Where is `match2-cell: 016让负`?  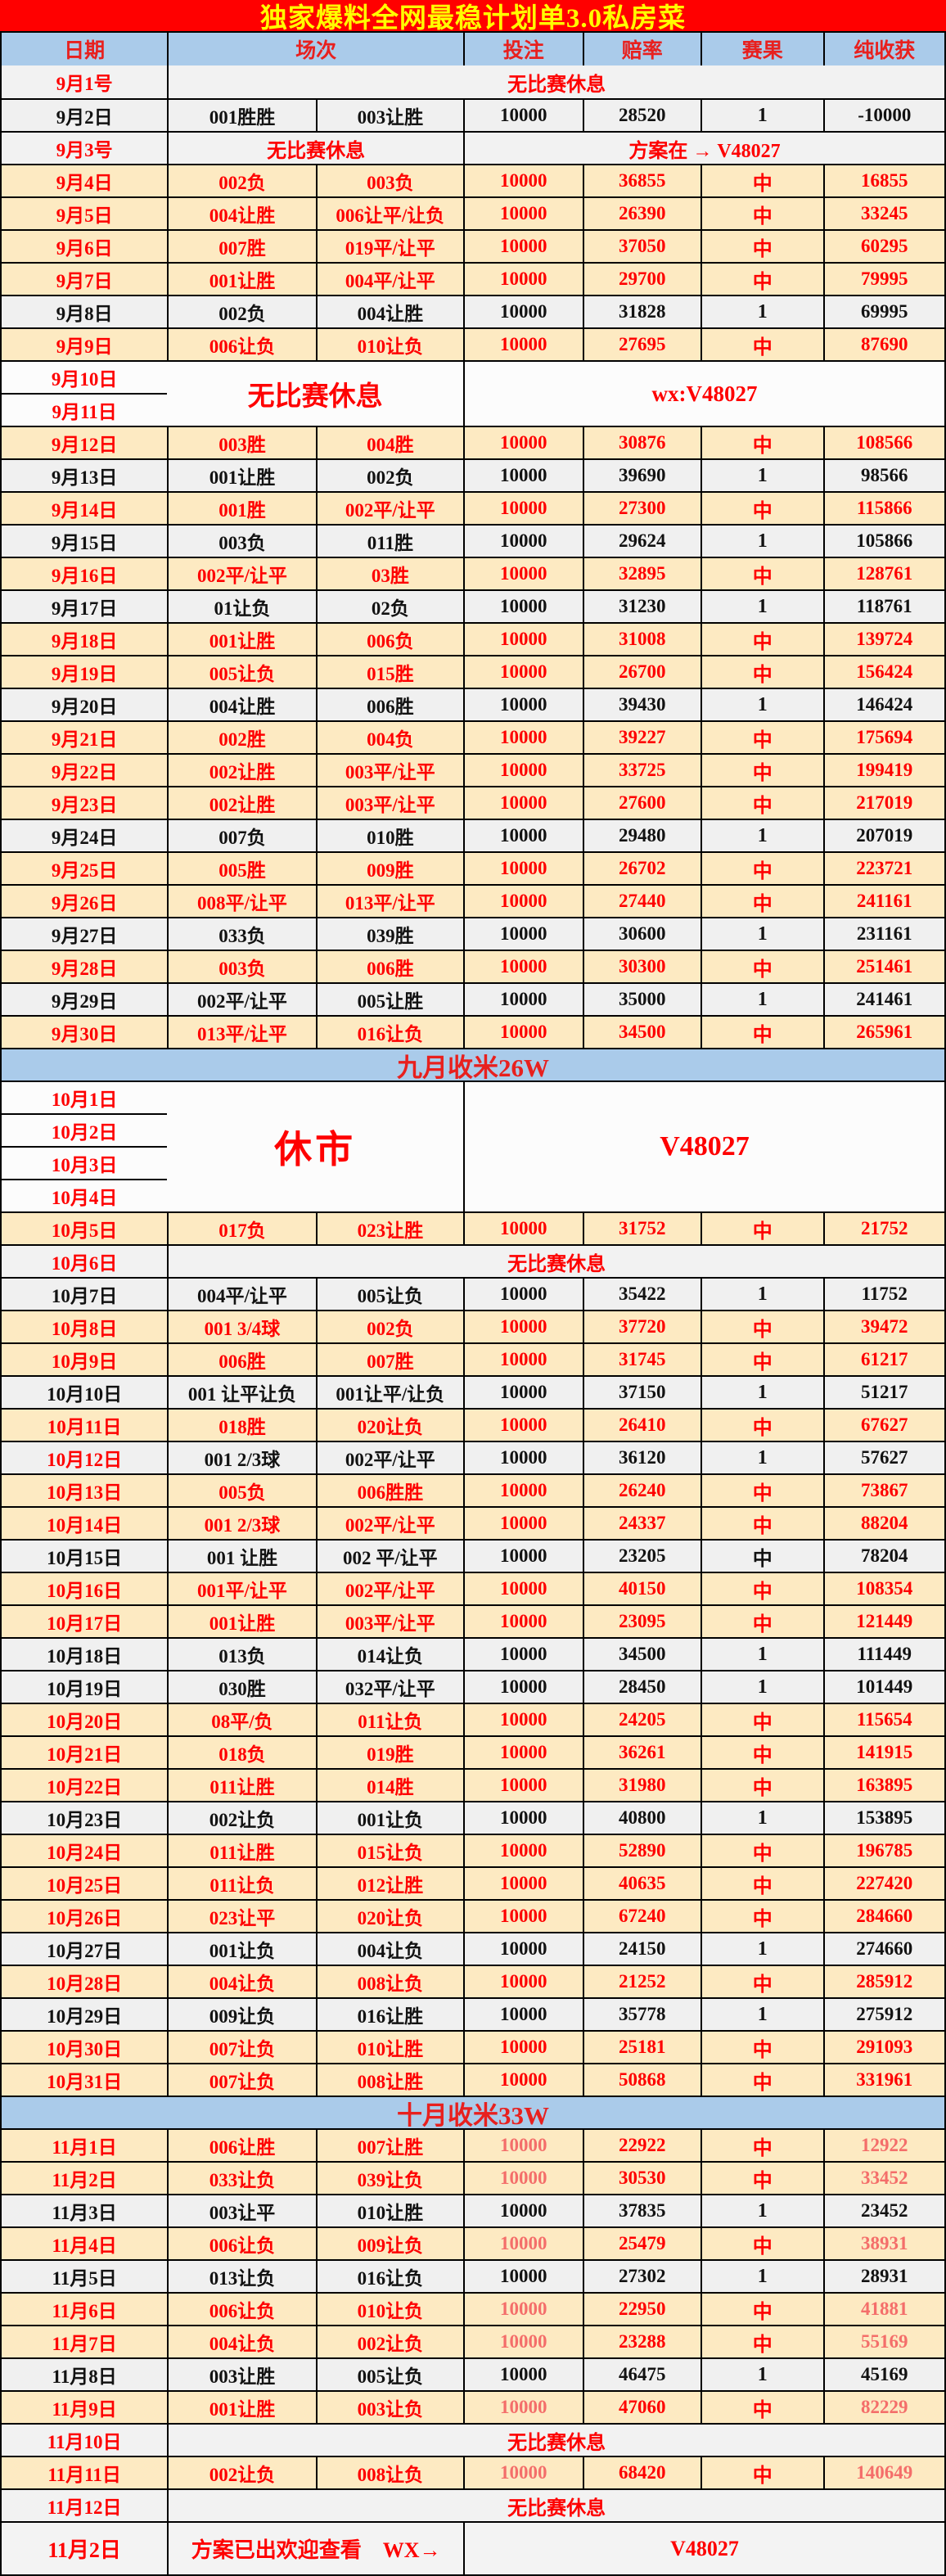
match2-cell: 016让负 is located at coordinates (389, 2276).